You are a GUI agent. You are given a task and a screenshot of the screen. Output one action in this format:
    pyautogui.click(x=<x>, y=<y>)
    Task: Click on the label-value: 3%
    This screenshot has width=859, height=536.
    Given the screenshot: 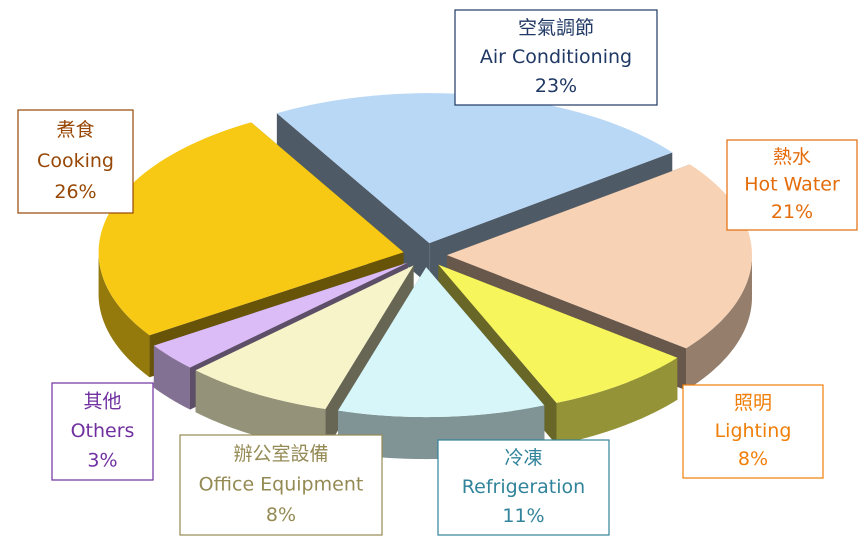 What is the action you would take?
    pyautogui.click(x=102, y=460)
    